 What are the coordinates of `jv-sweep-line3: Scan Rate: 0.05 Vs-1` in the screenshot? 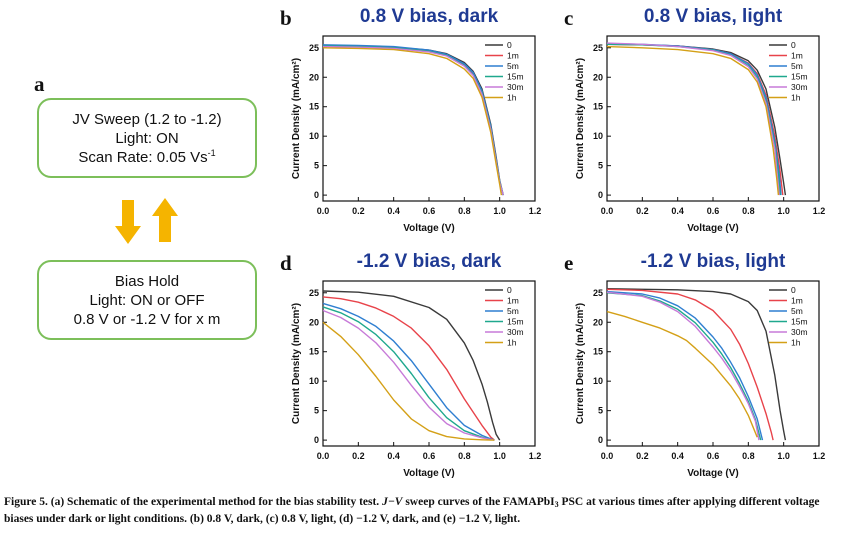 It's located at (146, 157).